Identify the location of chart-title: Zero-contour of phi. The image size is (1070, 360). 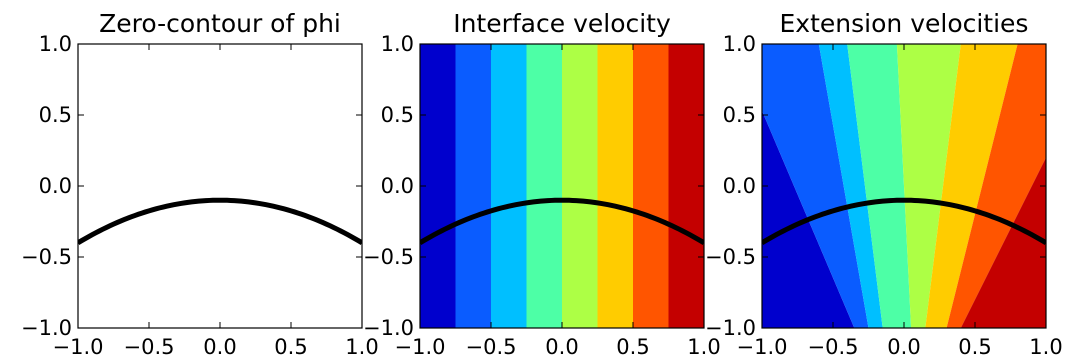
(220, 23).